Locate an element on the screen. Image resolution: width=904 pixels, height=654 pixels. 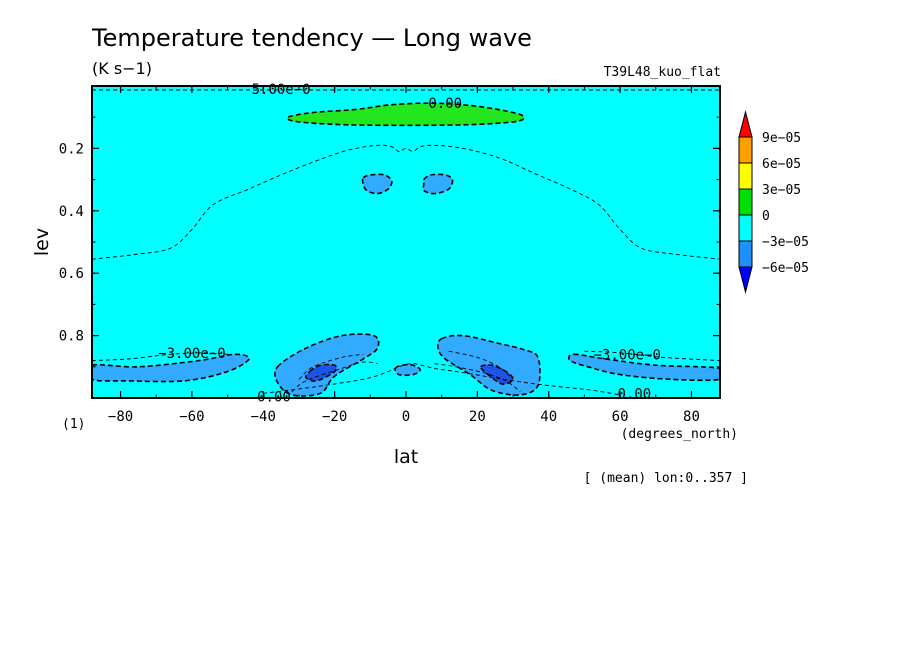
colorbar-label-0: 9e−05 is located at coordinates (781, 138).